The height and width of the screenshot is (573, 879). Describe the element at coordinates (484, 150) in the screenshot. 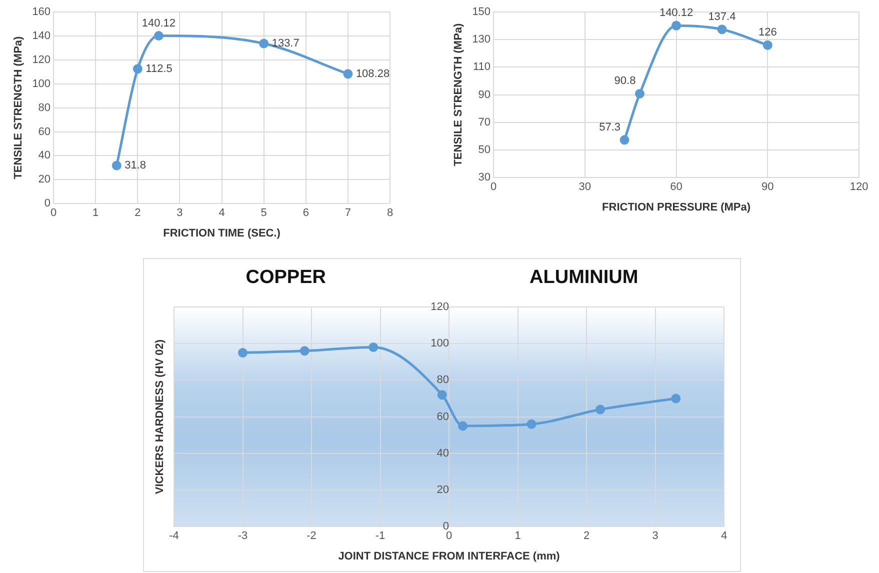

I see `y-tick-label: 50` at that location.